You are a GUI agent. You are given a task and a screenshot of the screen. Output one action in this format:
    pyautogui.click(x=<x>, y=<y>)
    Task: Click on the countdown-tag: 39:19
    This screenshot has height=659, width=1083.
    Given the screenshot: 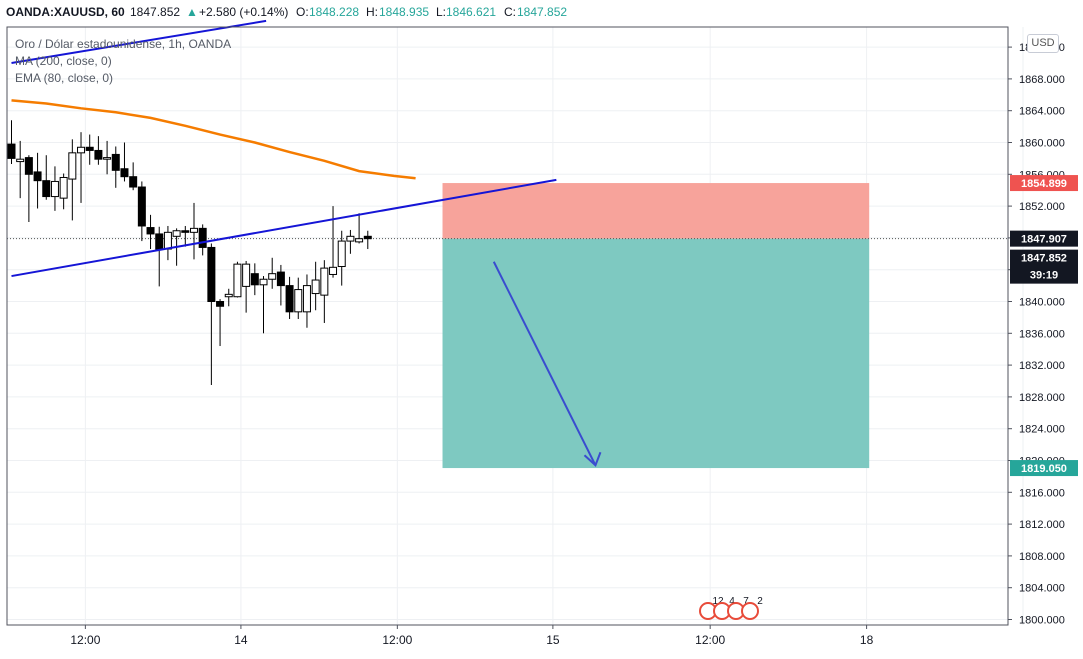 What is the action you would take?
    pyautogui.click(x=1044, y=276)
    